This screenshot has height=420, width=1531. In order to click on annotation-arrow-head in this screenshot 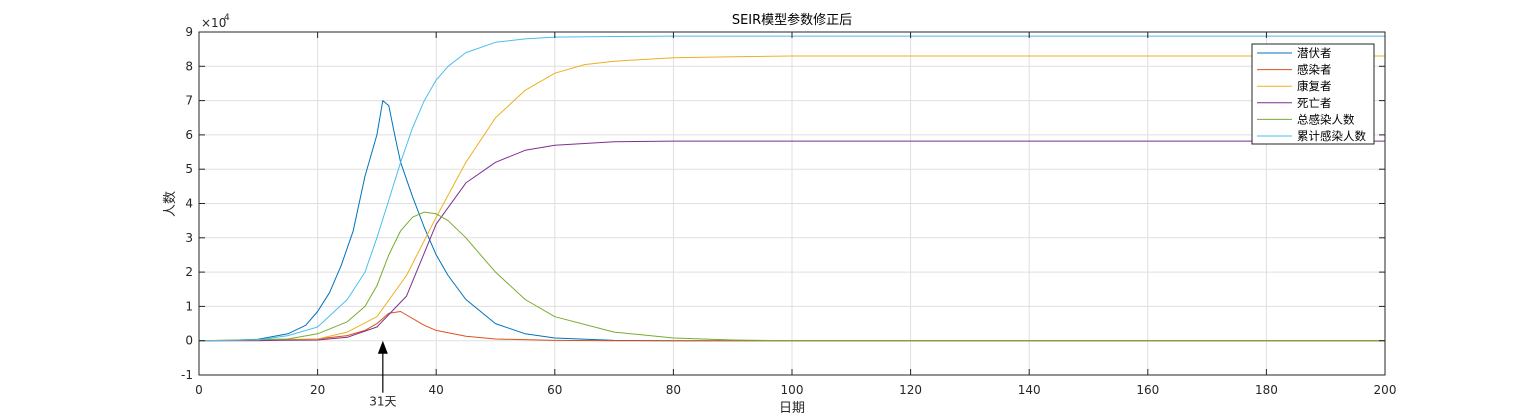, I will do `click(382, 347)`.